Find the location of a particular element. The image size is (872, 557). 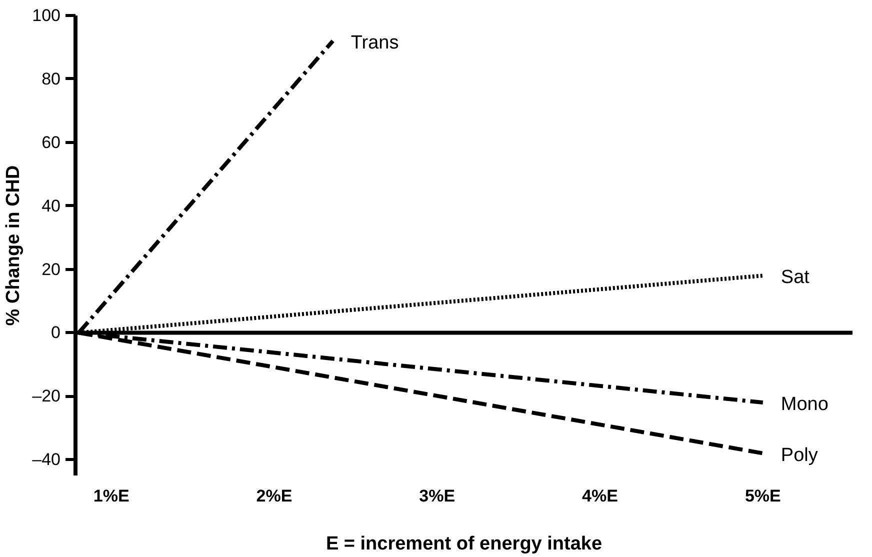

series-label: Mono is located at coordinates (804, 405).